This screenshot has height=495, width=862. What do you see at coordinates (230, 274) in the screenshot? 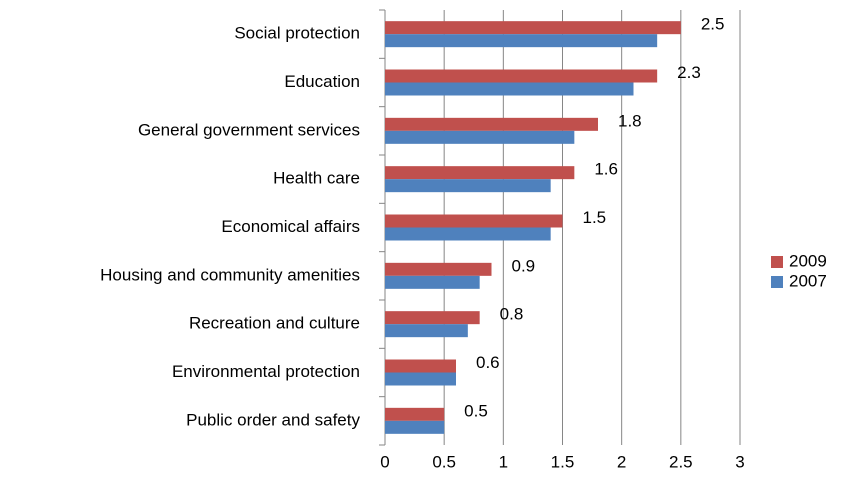
I see `y-tick-label: Housing and community amenities` at bounding box center [230, 274].